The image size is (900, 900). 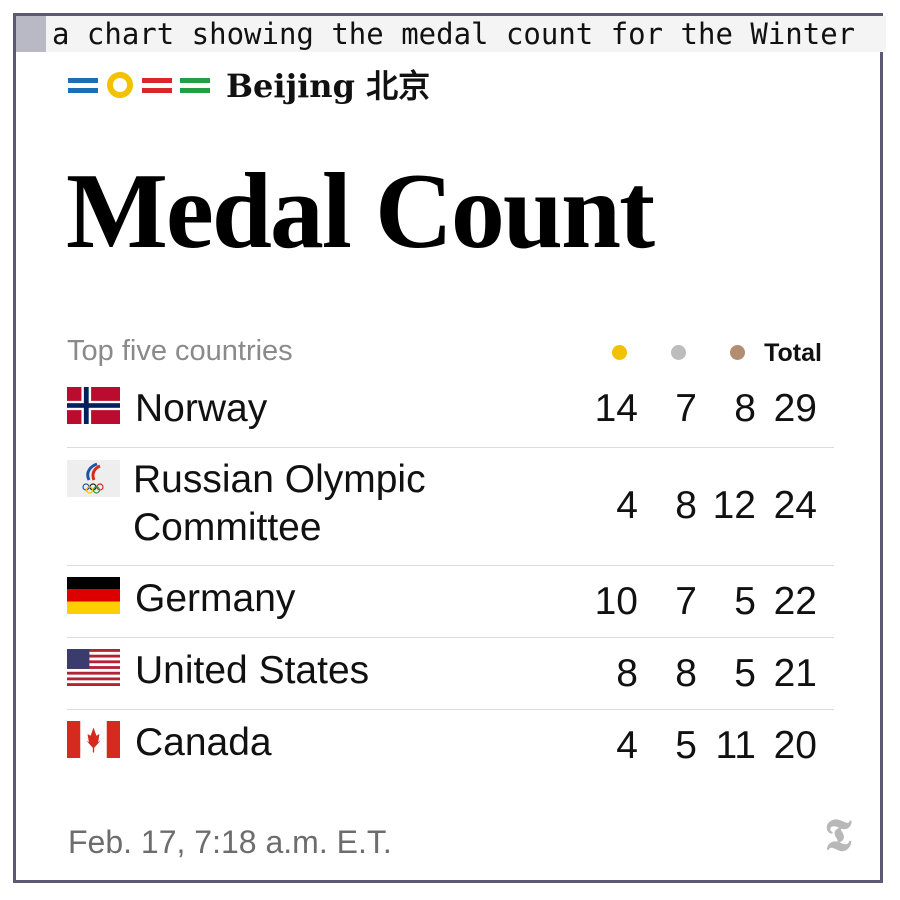 What do you see at coordinates (795, 408) in the screenshot?
I see `total-count: 29` at bounding box center [795, 408].